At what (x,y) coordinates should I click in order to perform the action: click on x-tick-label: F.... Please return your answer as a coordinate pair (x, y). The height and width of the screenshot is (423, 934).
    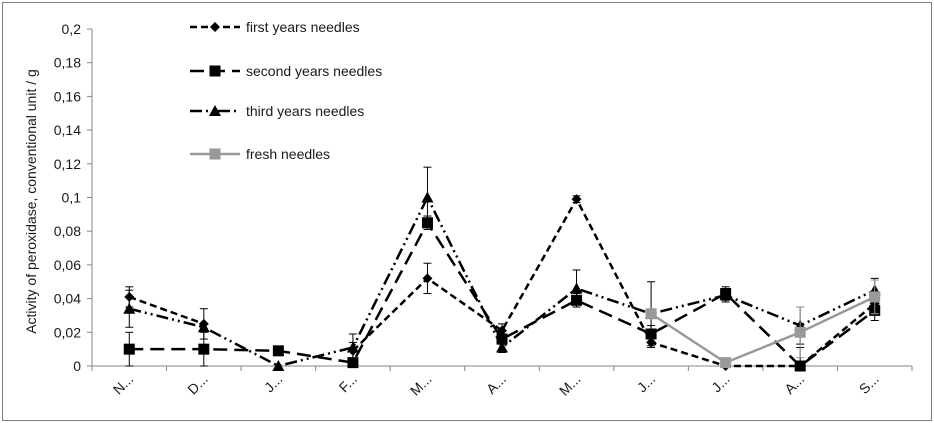
    Looking at the image, I should click on (348, 383).